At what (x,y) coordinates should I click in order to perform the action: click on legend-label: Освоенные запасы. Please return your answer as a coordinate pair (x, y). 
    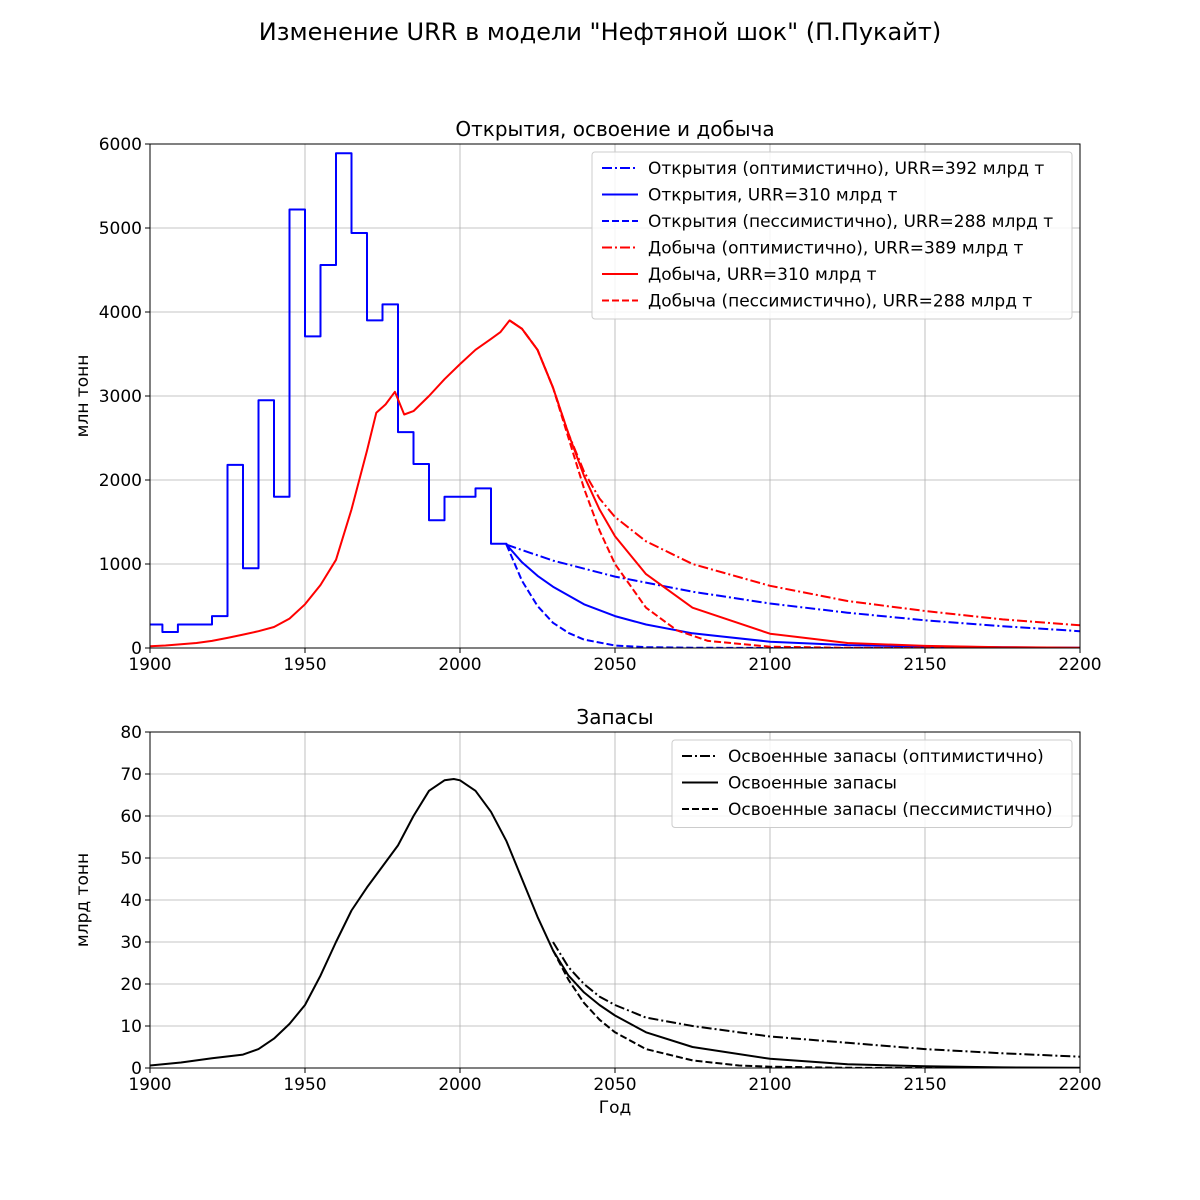
    Looking at the image, I should click on (812, 784).